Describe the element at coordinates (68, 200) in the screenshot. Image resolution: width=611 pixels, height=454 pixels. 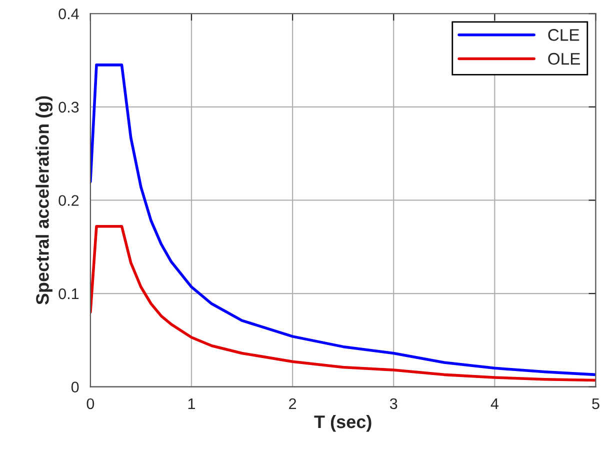
I see `y-tick-label: 0.2` at that location.